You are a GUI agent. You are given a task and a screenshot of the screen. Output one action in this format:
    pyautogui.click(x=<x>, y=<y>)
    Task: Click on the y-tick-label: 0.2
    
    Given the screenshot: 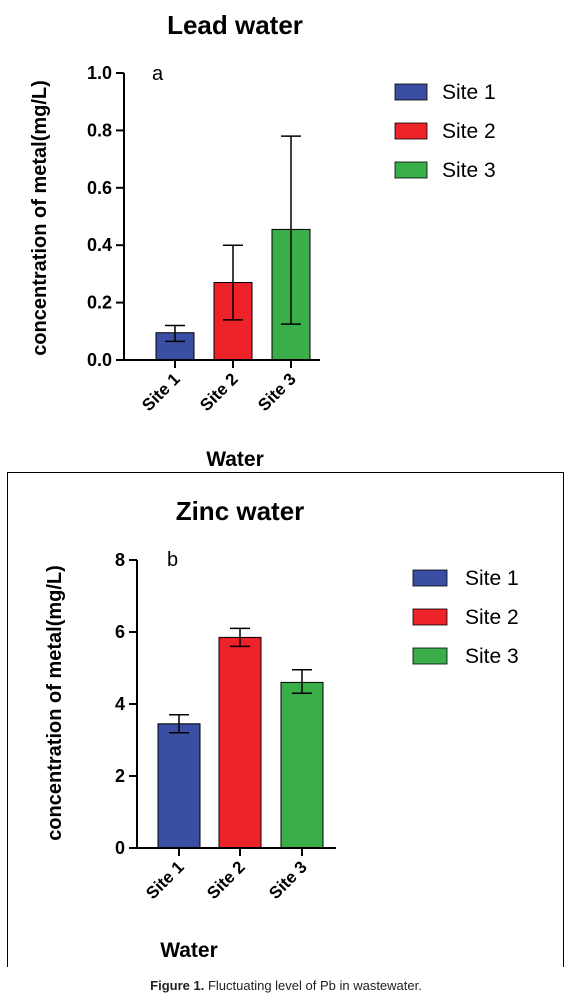 What is the action you would take?
    pyautogui.click(x=99, y=303)
    